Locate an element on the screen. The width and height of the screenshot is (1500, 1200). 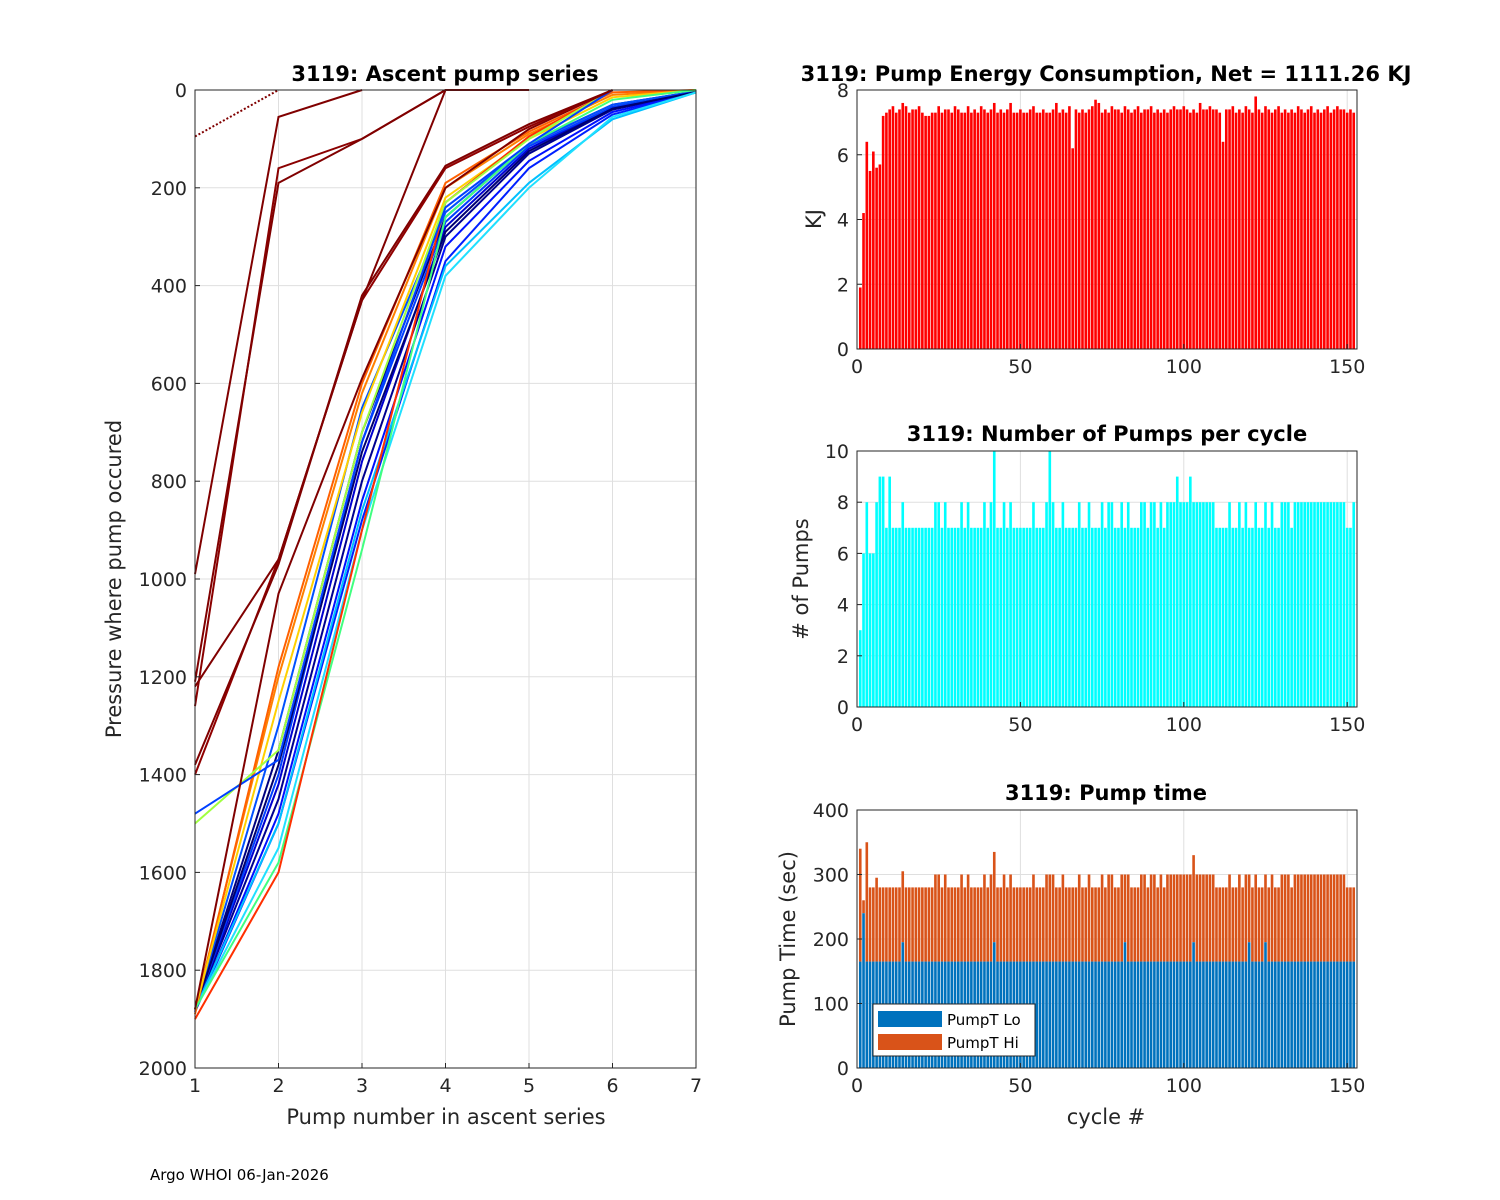
npumps-axes-box is located at coordinates (1107, 579).